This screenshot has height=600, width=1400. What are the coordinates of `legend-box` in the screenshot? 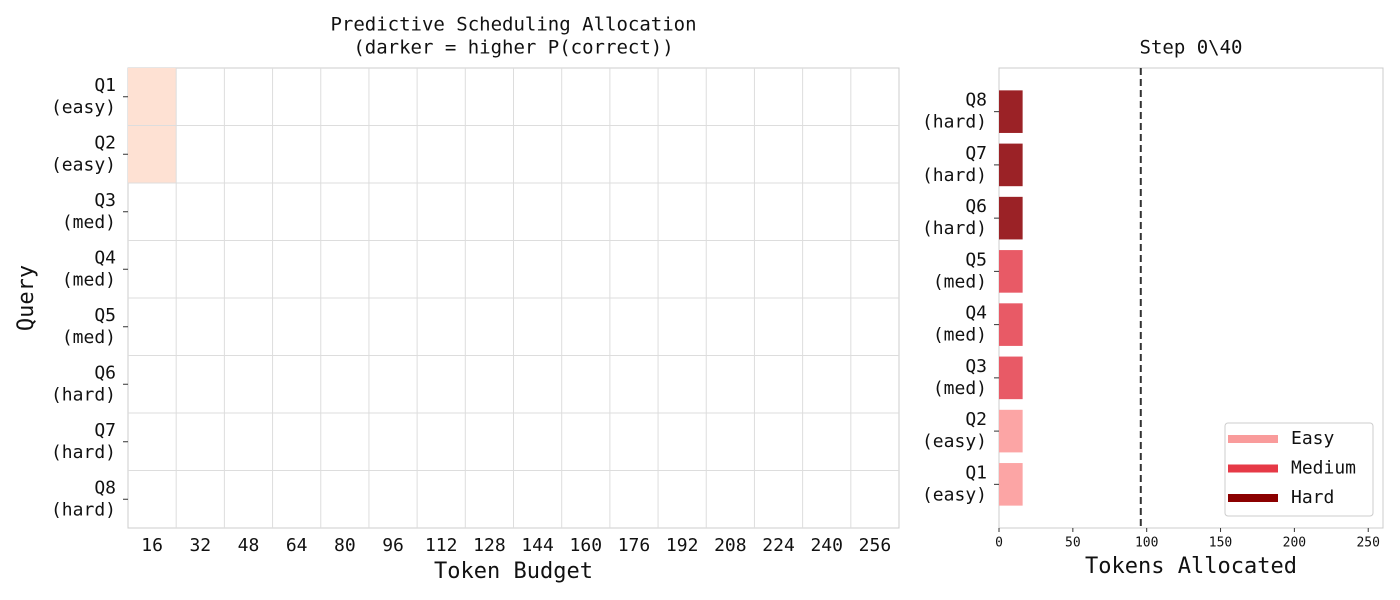 It's located at (1299, 469).